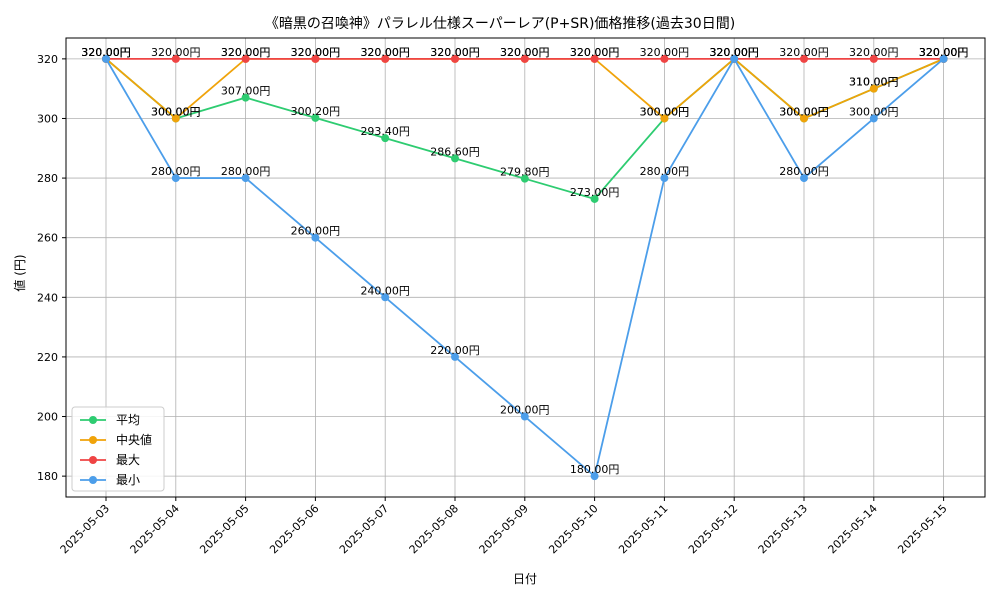 Image resolution: width=1000 pixels, height=604 pixels. What do you see at coordinates (110, 420) in the screenshot?
I see `legend-item: 平均` at bounding box center [110, 420].